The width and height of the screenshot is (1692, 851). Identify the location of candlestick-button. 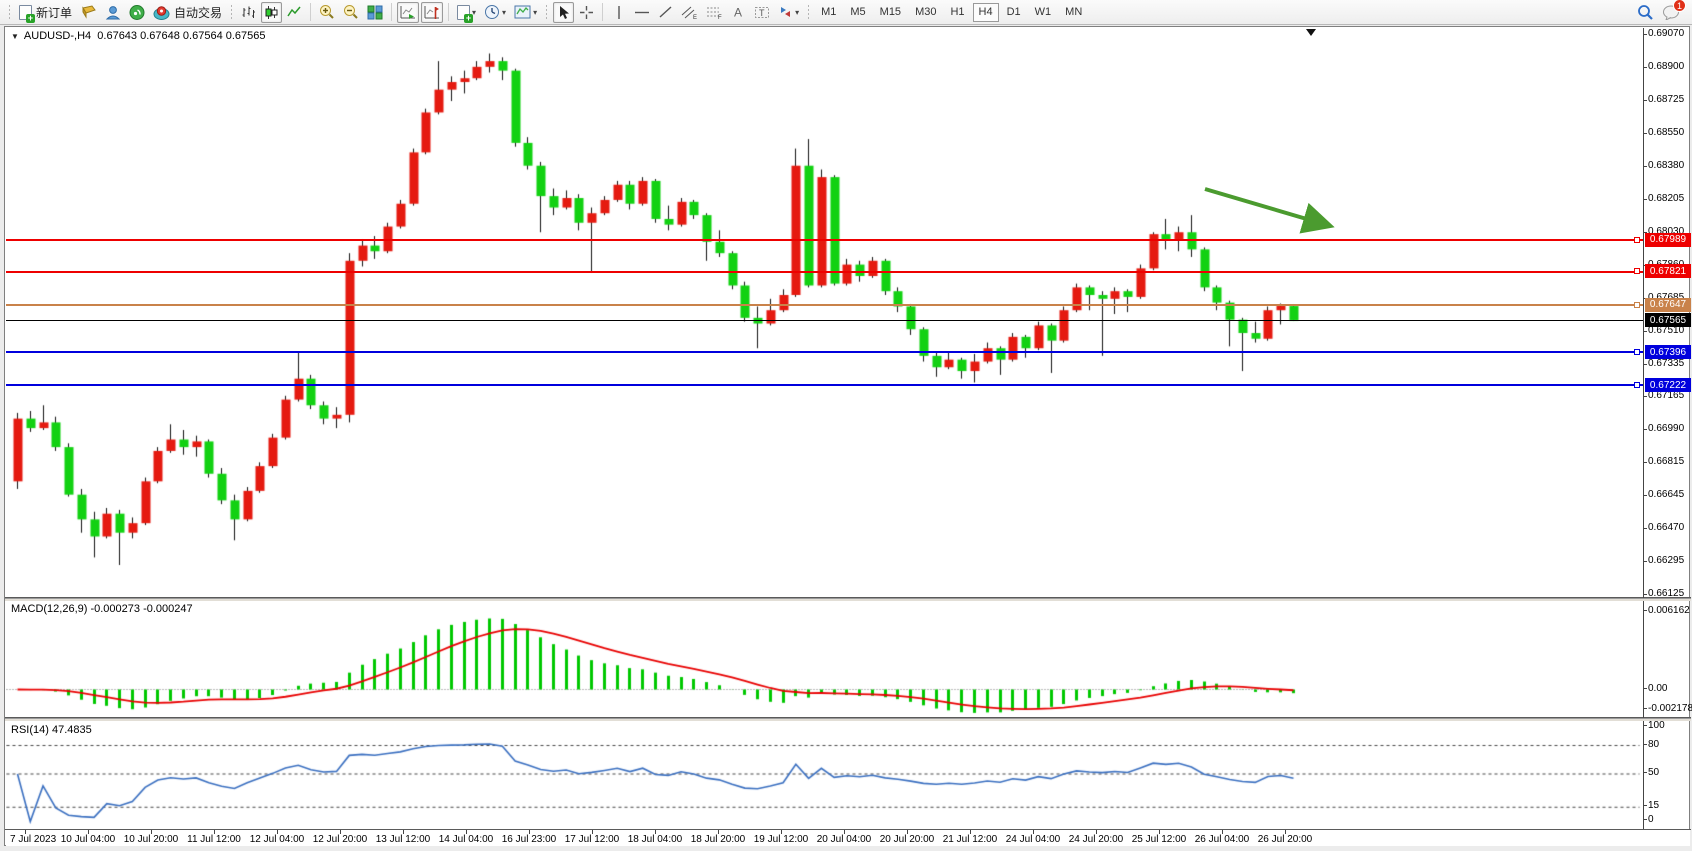
(272, 12).